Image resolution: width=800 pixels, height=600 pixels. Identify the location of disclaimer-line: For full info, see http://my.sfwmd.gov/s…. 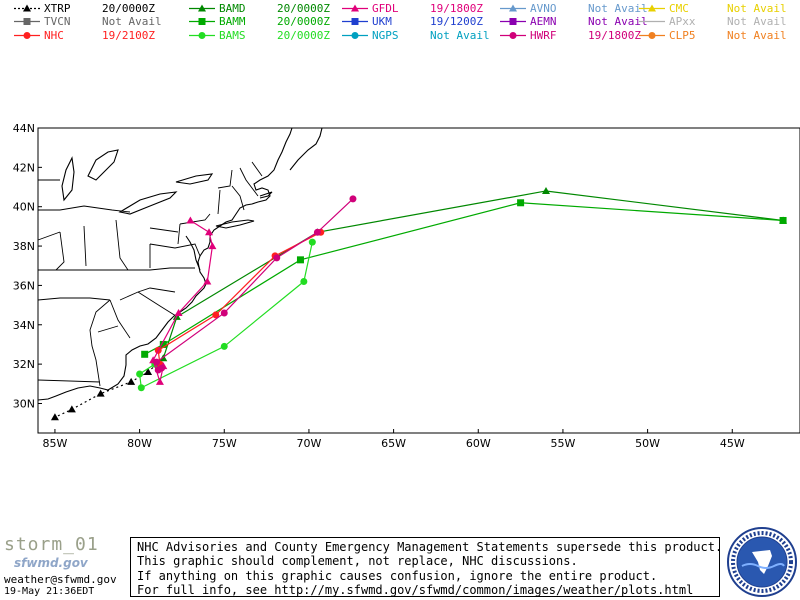
(415, 589).